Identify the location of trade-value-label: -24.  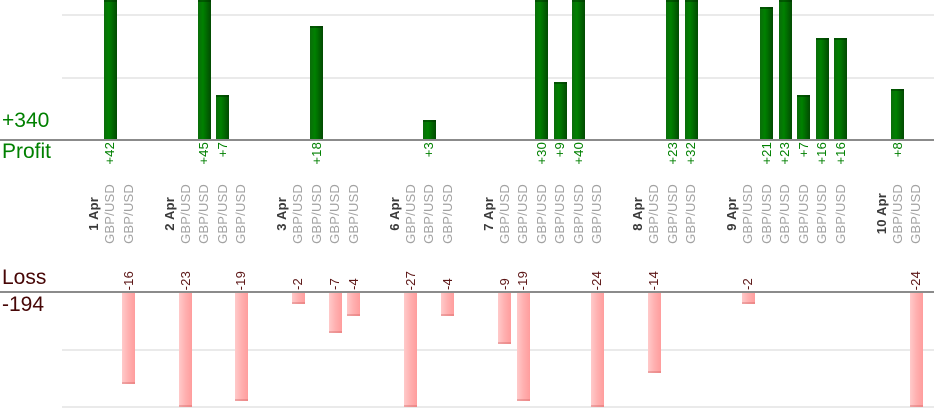
(916, 266).